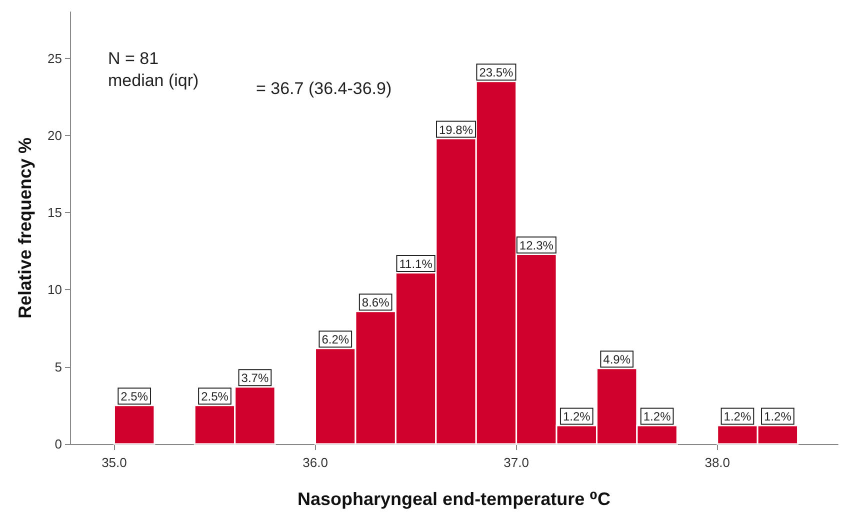 This screenshot has height=521, width=848. Describe the element at coordinates (25, 228) in the screenshot. I see `y-axis-title: Relative frequency %` at that location.